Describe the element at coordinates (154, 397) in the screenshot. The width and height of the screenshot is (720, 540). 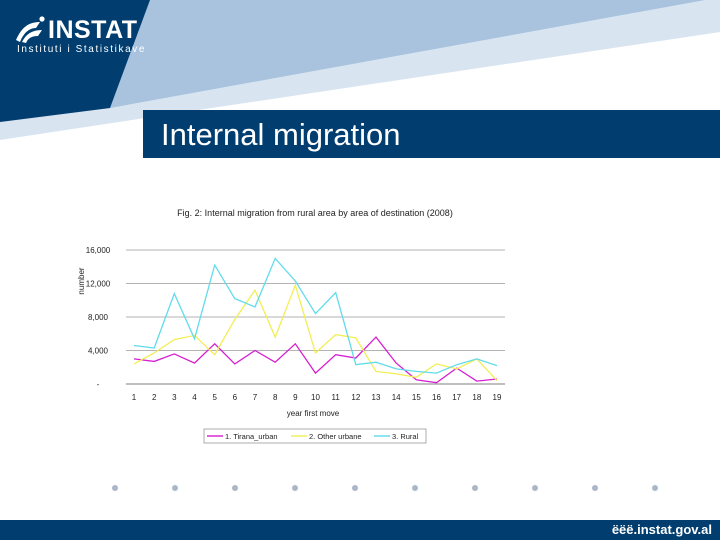
I see `x-tick-label: 2` at that location.